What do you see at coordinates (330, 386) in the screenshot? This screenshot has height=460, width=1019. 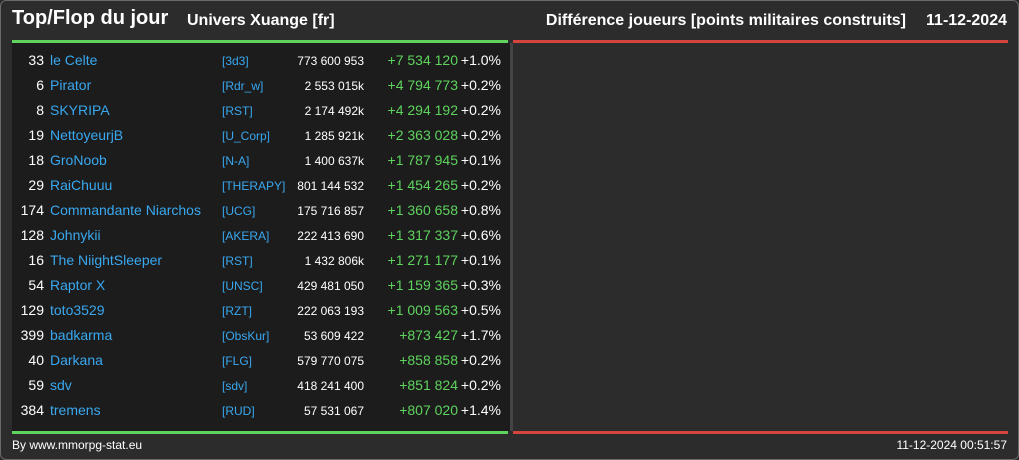 I see `player-points: 418 241 400` at bounding box center [330, 386].